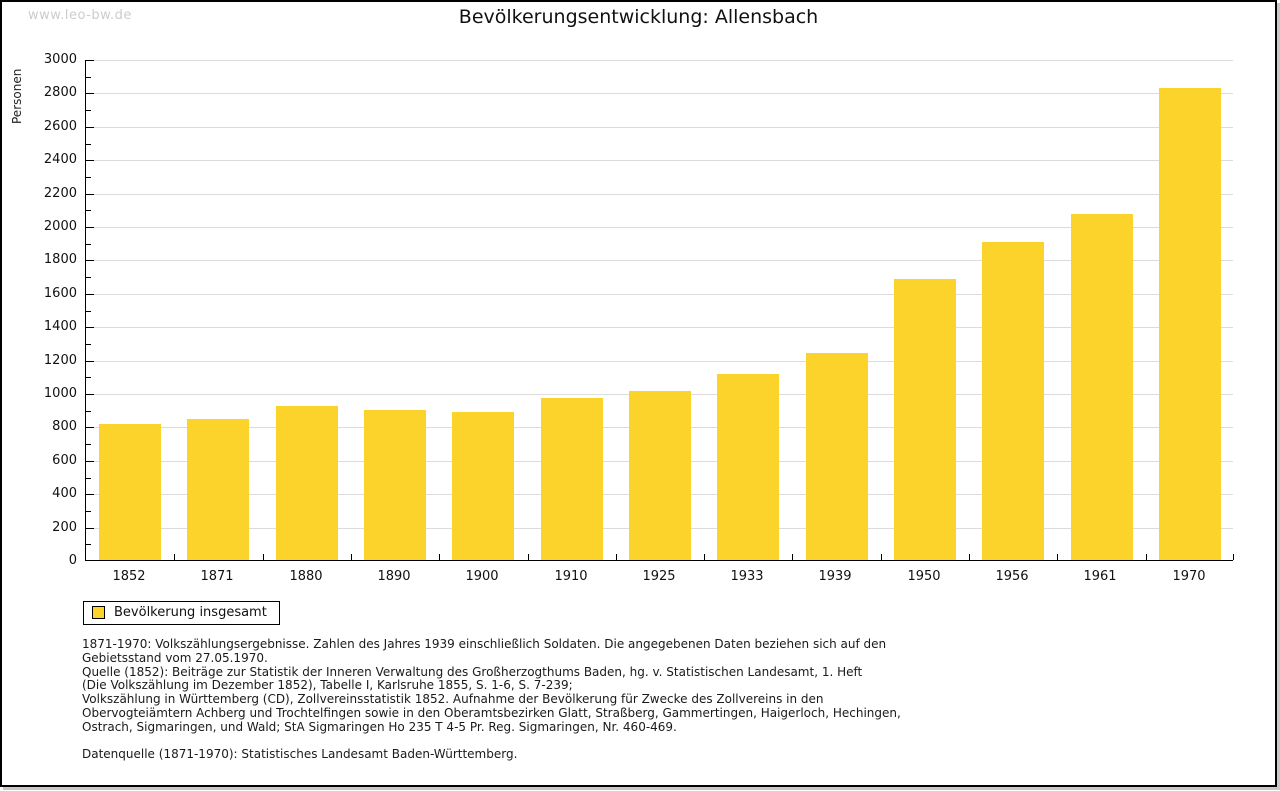 The height and width of the screenshot is (791, 1280). I want to click on ytick-minor-1900, so click(88, 244).